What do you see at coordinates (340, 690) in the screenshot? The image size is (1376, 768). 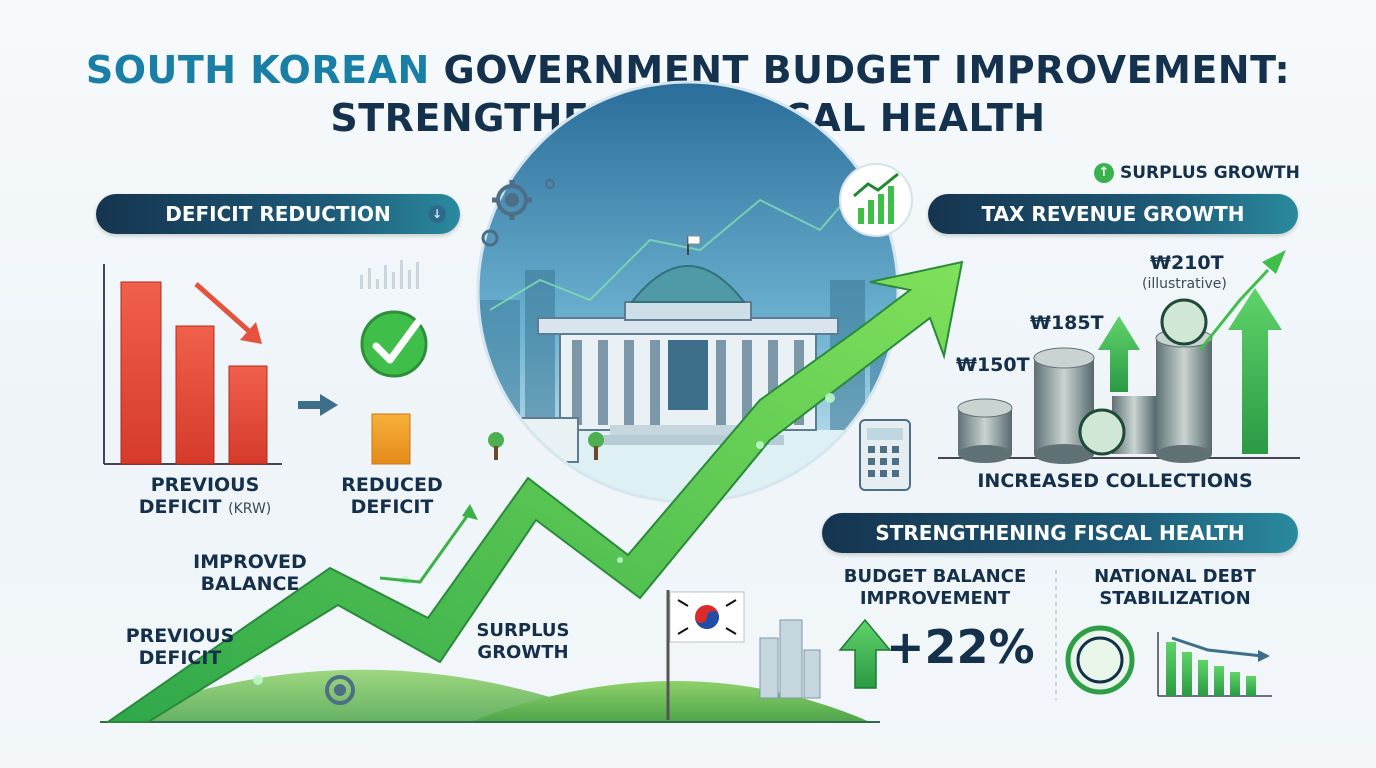 I see `gear-icon-bottom` at bounding box center [340, 690].